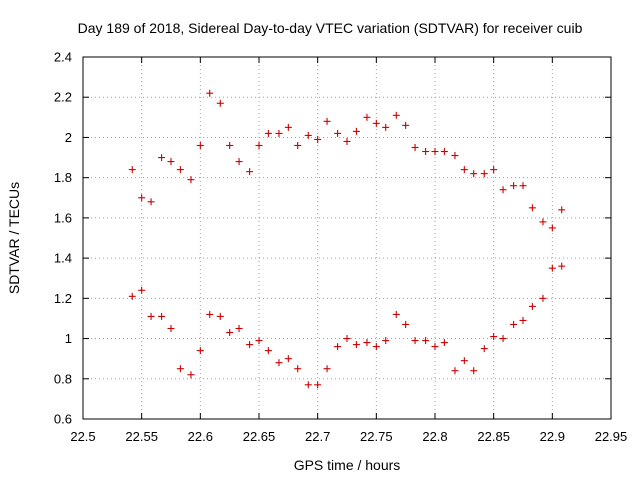 Image resolution: width=640 pixels, height=480 pixels. Describe the element at coordinates (493, 436) in the screenshot. I see `x-tick-label: 22.85` at that location.